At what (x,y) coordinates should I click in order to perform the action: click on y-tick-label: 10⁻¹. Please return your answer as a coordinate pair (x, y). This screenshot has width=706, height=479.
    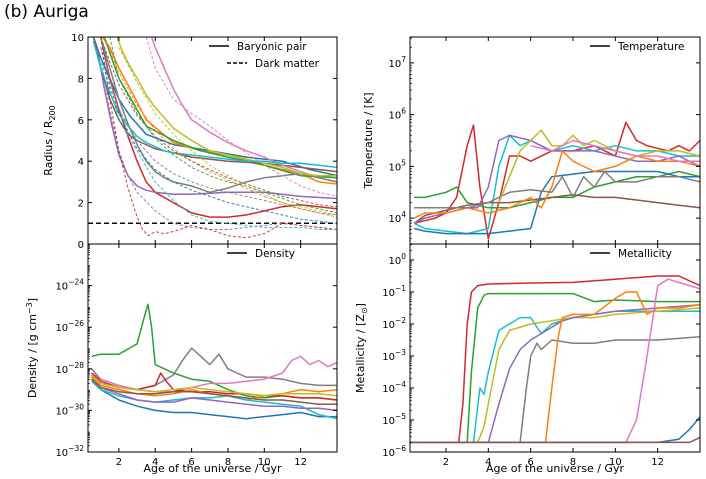
    Looking at the image, I should click on (394, 291).